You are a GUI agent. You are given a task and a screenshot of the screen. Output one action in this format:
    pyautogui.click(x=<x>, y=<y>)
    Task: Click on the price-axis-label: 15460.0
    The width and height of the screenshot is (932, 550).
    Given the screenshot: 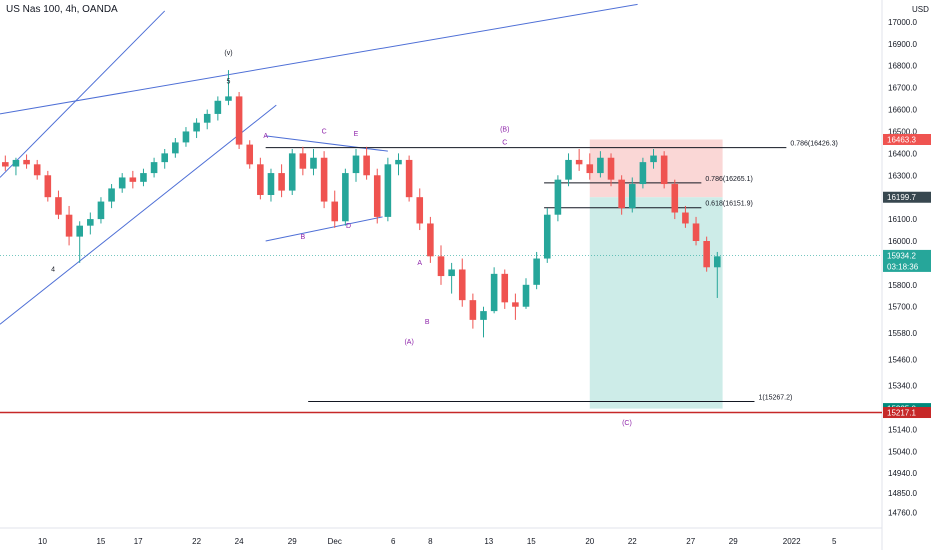 What is the action you would take?
    pyautogui.click(x=902, y=359)
    